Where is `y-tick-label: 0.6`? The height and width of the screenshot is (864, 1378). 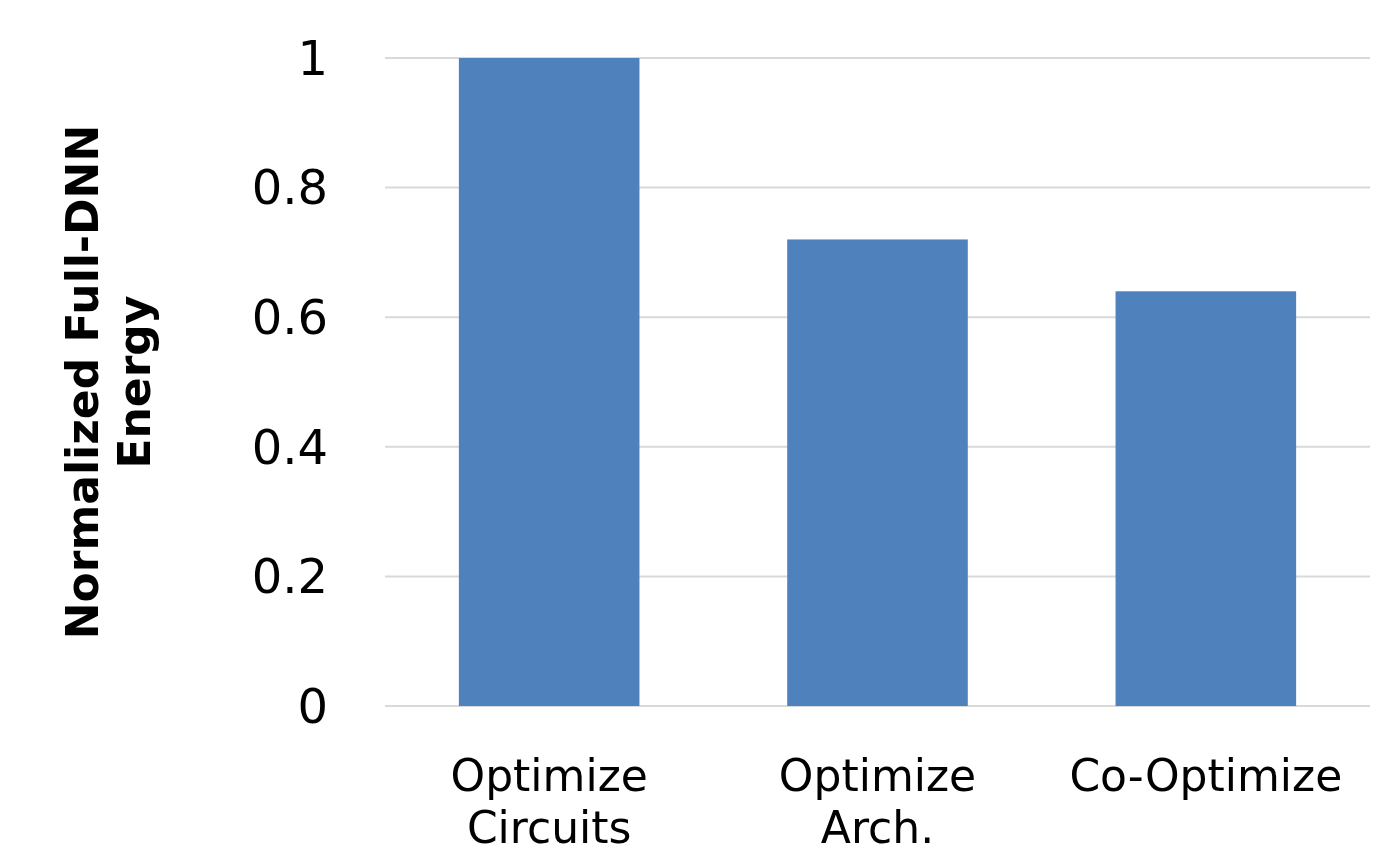 y-tick-label: 0.6 is located at coordinates (289, 317).